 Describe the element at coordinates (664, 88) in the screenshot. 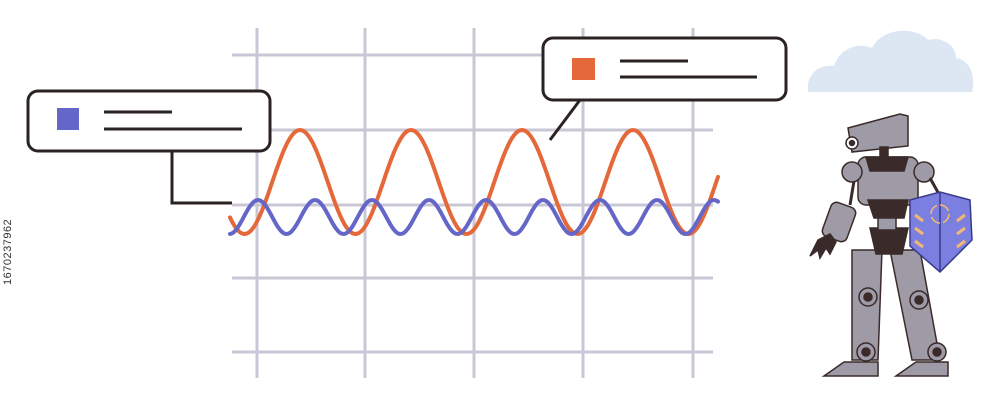

I see `legend-callout-orange` at that location.